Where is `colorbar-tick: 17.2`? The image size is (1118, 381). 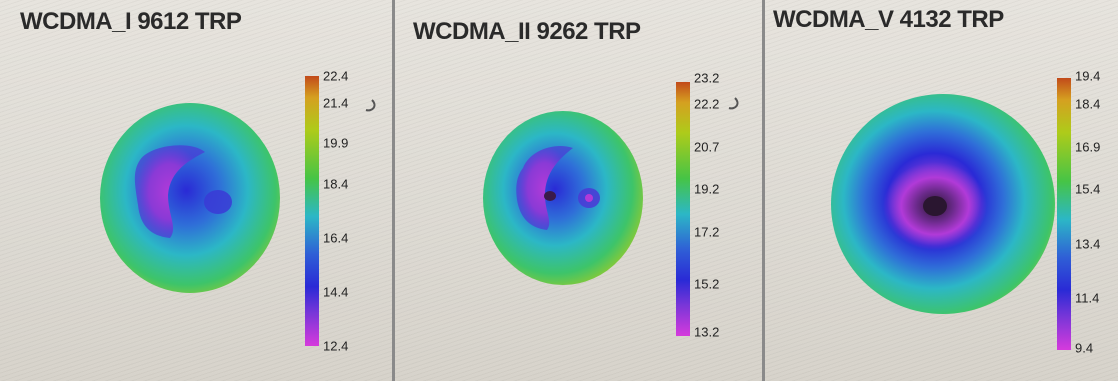 colorbar-tick: 17.2 is located at coordinates (707, 232).